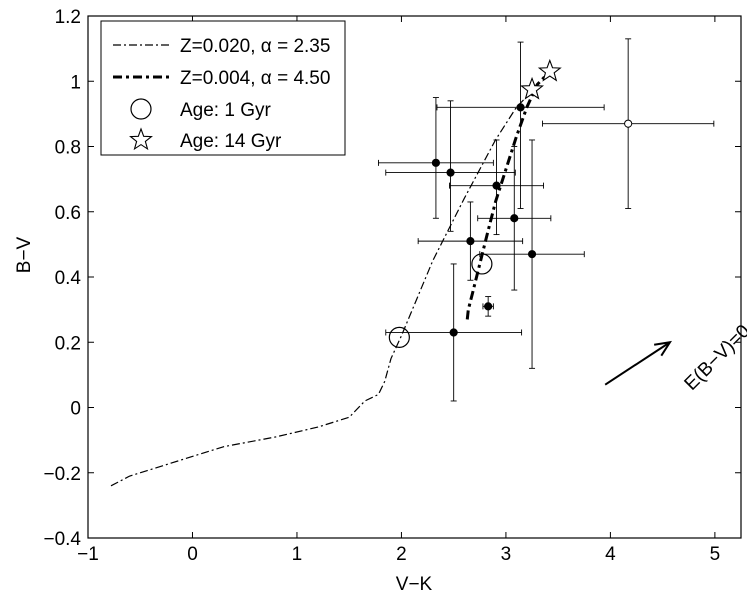  I want to click on x-tick-label: 4, so click(610, 554).